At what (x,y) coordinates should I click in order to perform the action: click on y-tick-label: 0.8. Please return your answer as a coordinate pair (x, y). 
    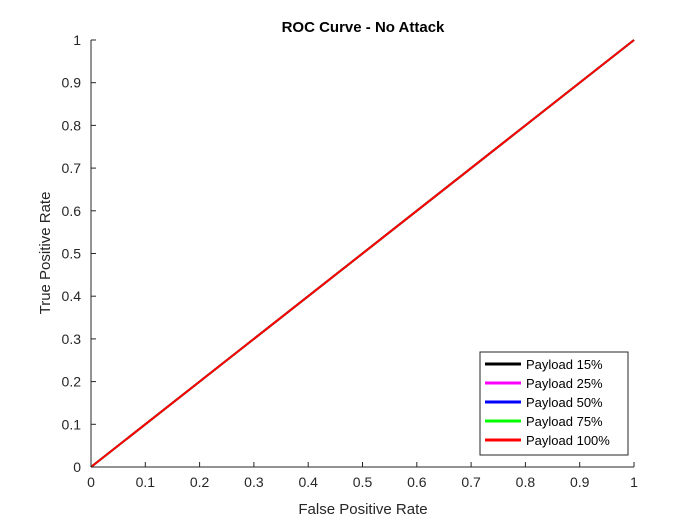
    Looking at the image, I should click on (72, 125).